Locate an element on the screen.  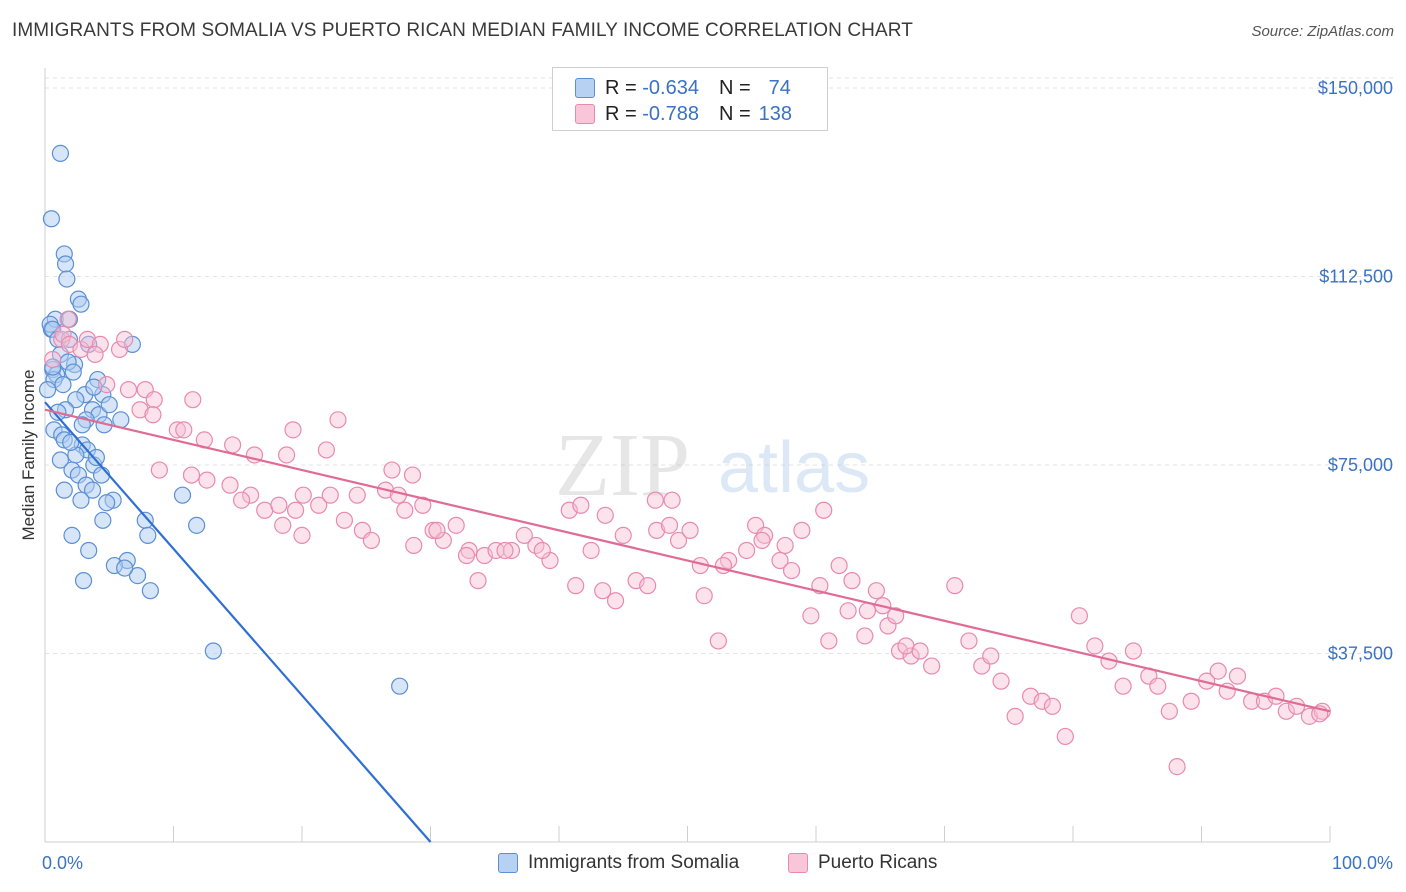
legend-swatch-somalia is located at coordinates (585, 88).